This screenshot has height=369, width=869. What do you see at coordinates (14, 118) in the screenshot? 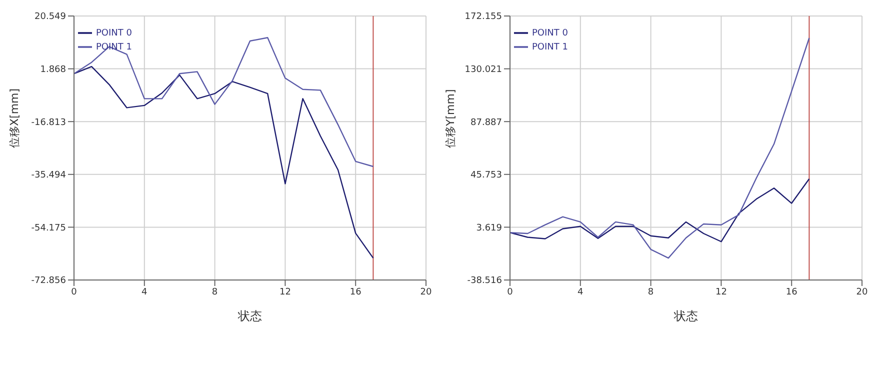
I see `y-axis-title: 位移X[mm]` at bounding box center [14, 118].